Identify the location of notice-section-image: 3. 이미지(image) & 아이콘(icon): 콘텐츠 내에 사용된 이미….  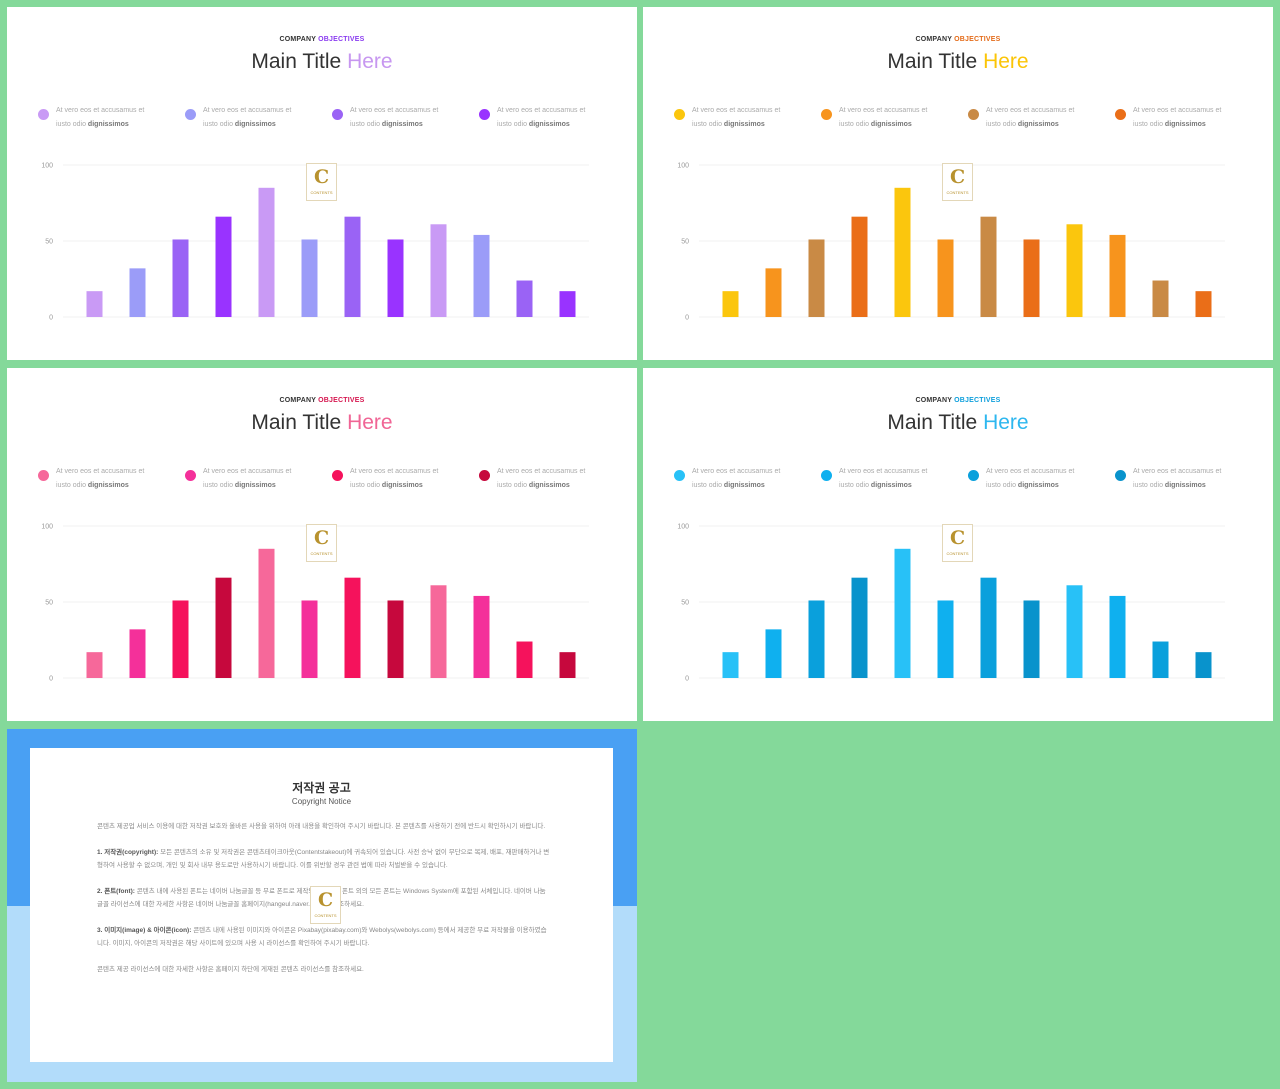
(323, 937).